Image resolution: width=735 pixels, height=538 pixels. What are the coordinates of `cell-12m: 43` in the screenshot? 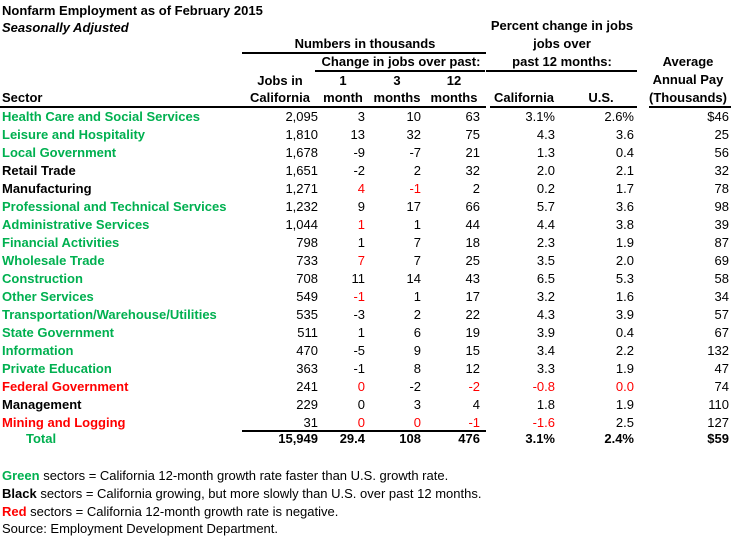 It's located at (472, 278).